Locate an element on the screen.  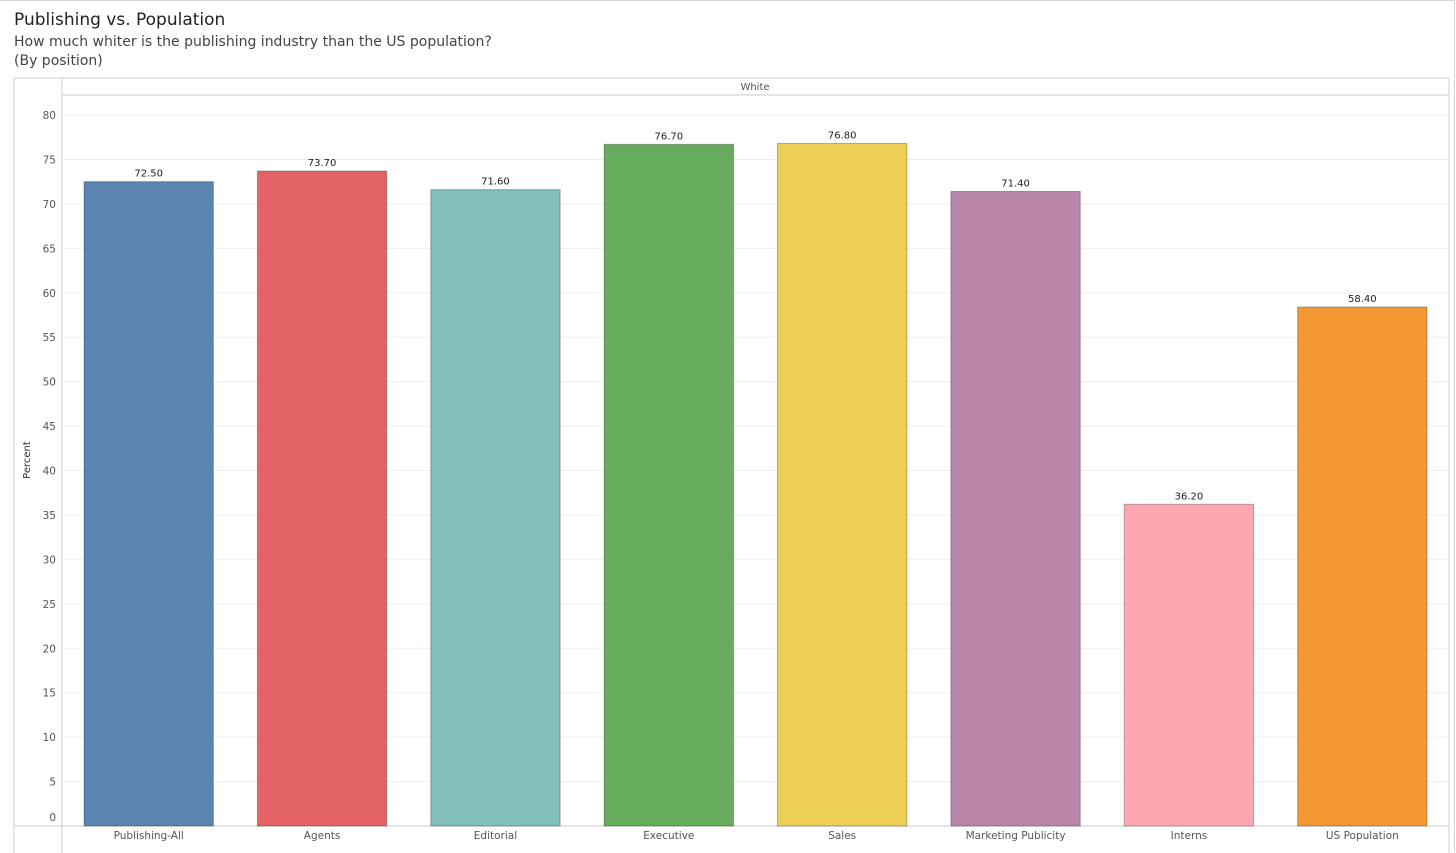
bar-value-label: 73.70 is located at coordinates (322, 163).